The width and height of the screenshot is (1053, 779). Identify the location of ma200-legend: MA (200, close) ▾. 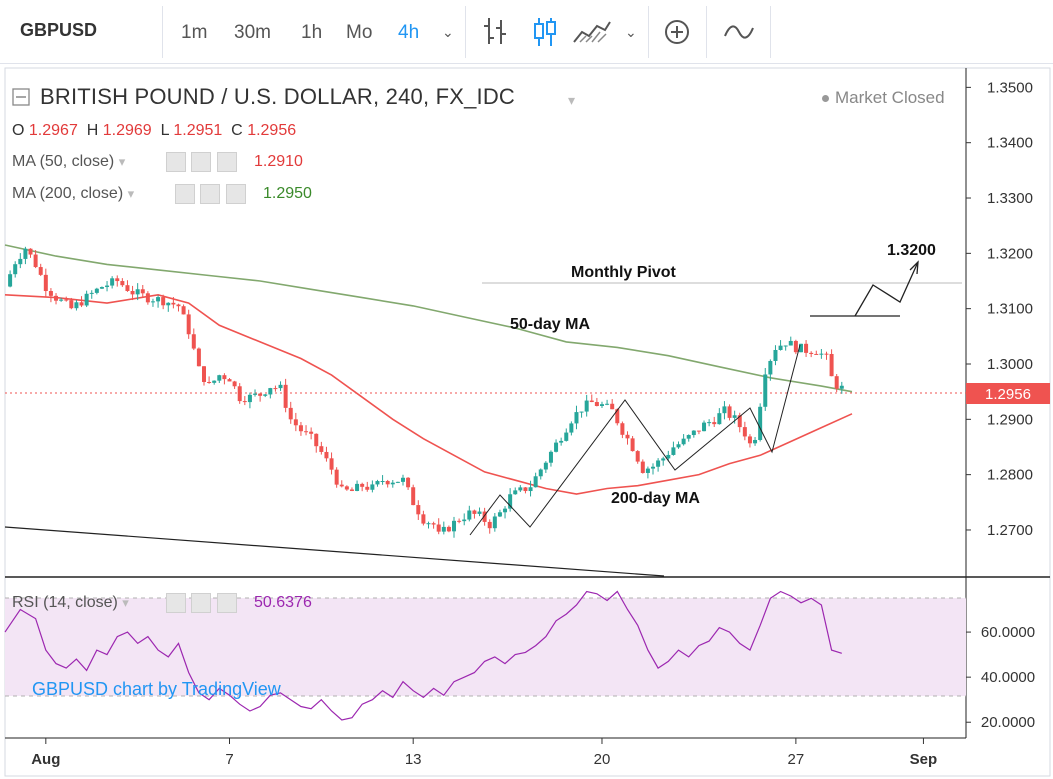
(73, 194).